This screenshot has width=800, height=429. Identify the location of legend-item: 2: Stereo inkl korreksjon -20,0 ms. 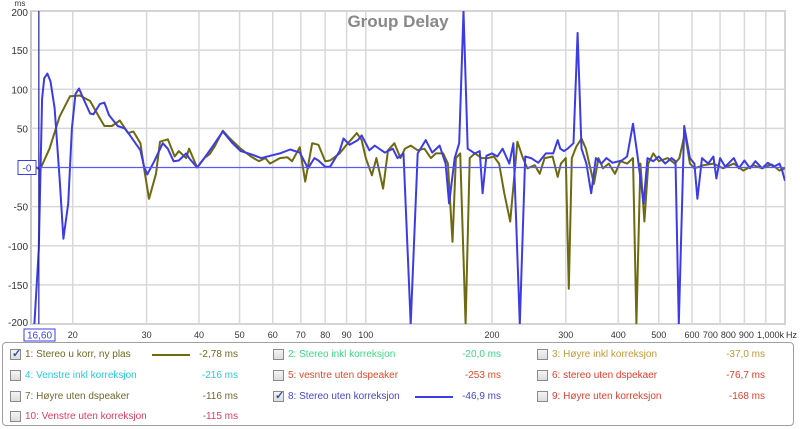
(387, 355).